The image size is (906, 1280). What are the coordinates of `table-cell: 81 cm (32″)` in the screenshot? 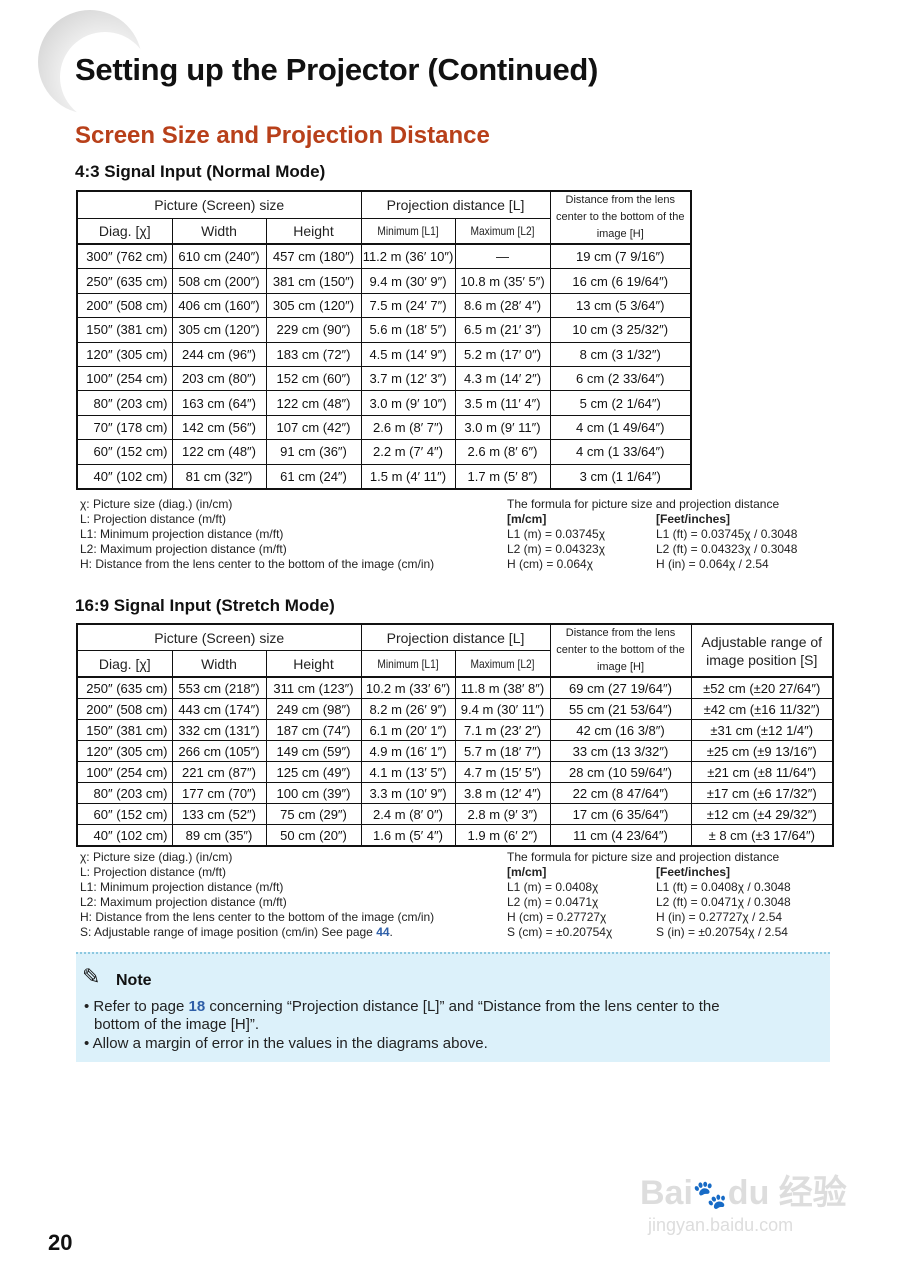 It's located at (219, 476).